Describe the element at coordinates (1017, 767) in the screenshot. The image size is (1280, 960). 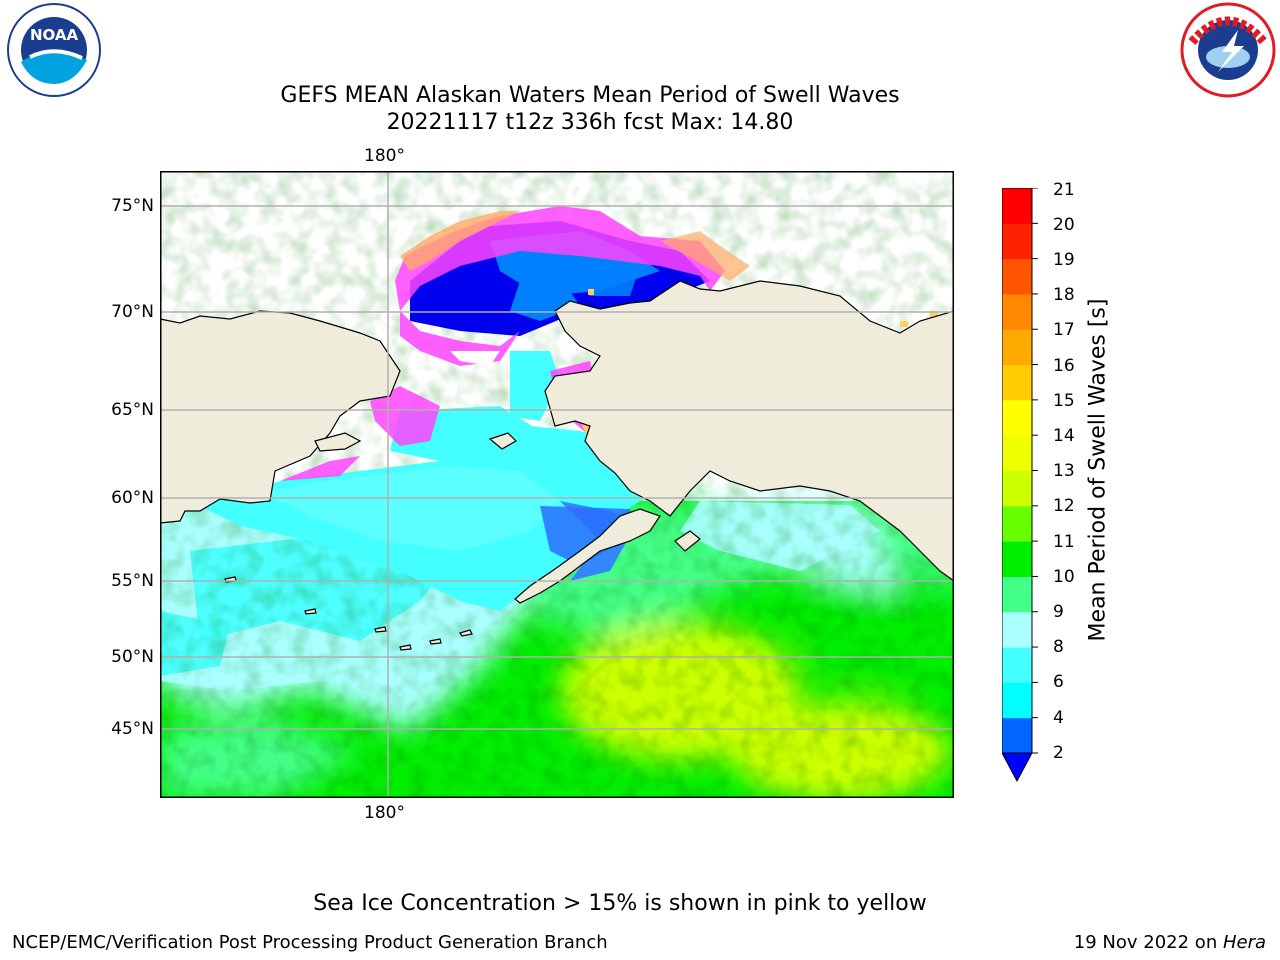
I see `colorbar-under-arrow` at that location.